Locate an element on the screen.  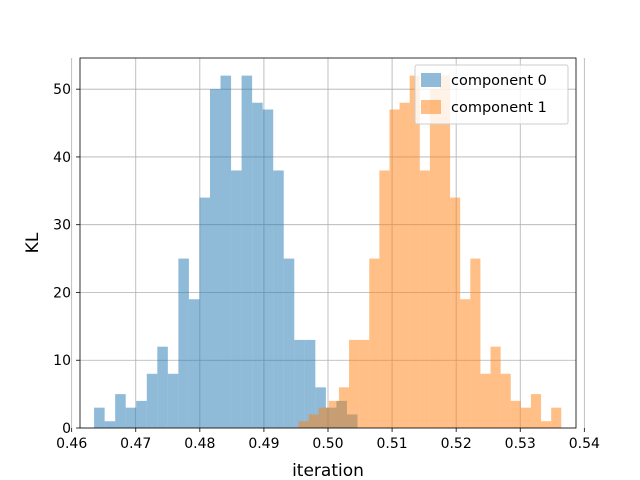
y-tick-label: 10 is located at coordinates (62, 361).